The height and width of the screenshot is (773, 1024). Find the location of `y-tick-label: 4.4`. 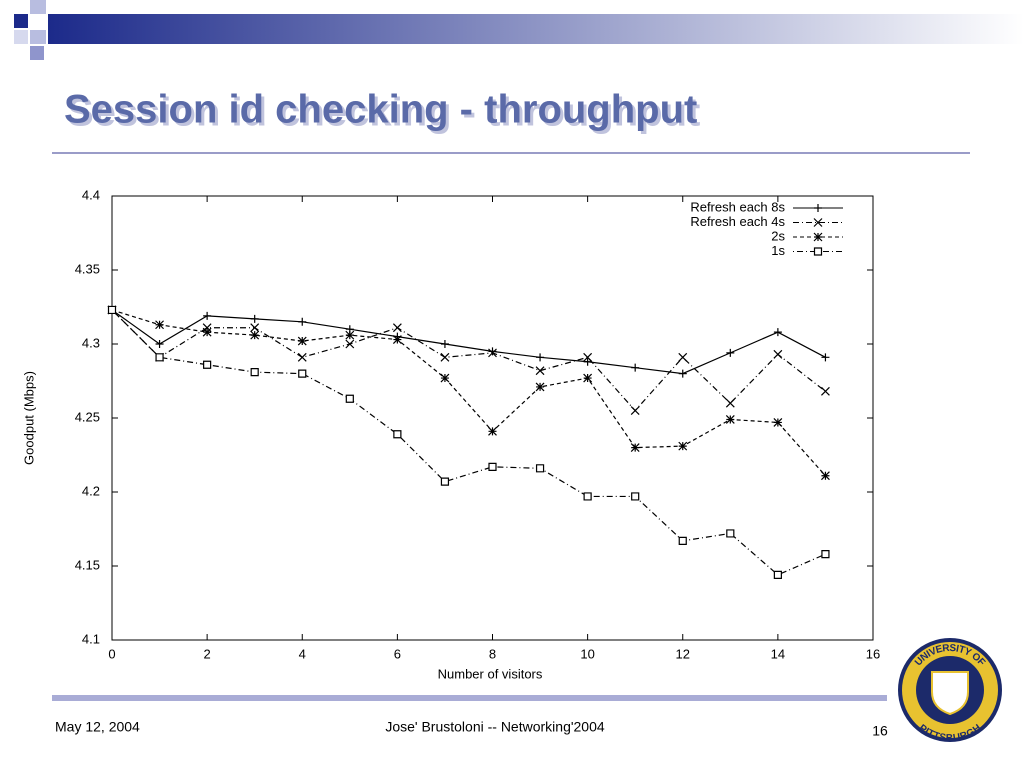

y-tick-label: 4.4 is located at coordinates (91, 194).